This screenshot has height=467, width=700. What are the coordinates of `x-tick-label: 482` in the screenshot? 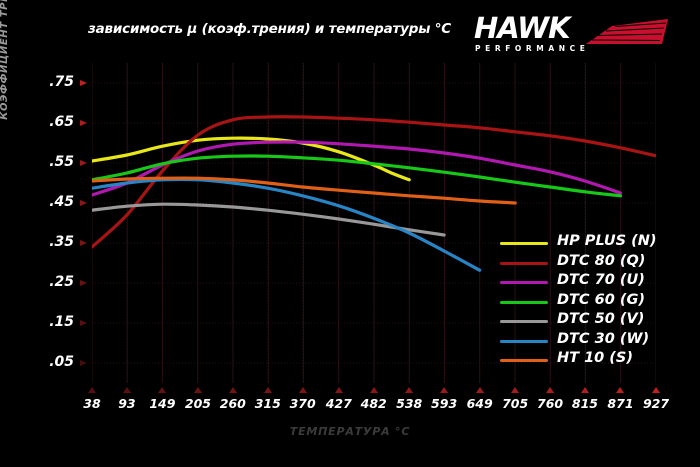 It's located at (373, 403).